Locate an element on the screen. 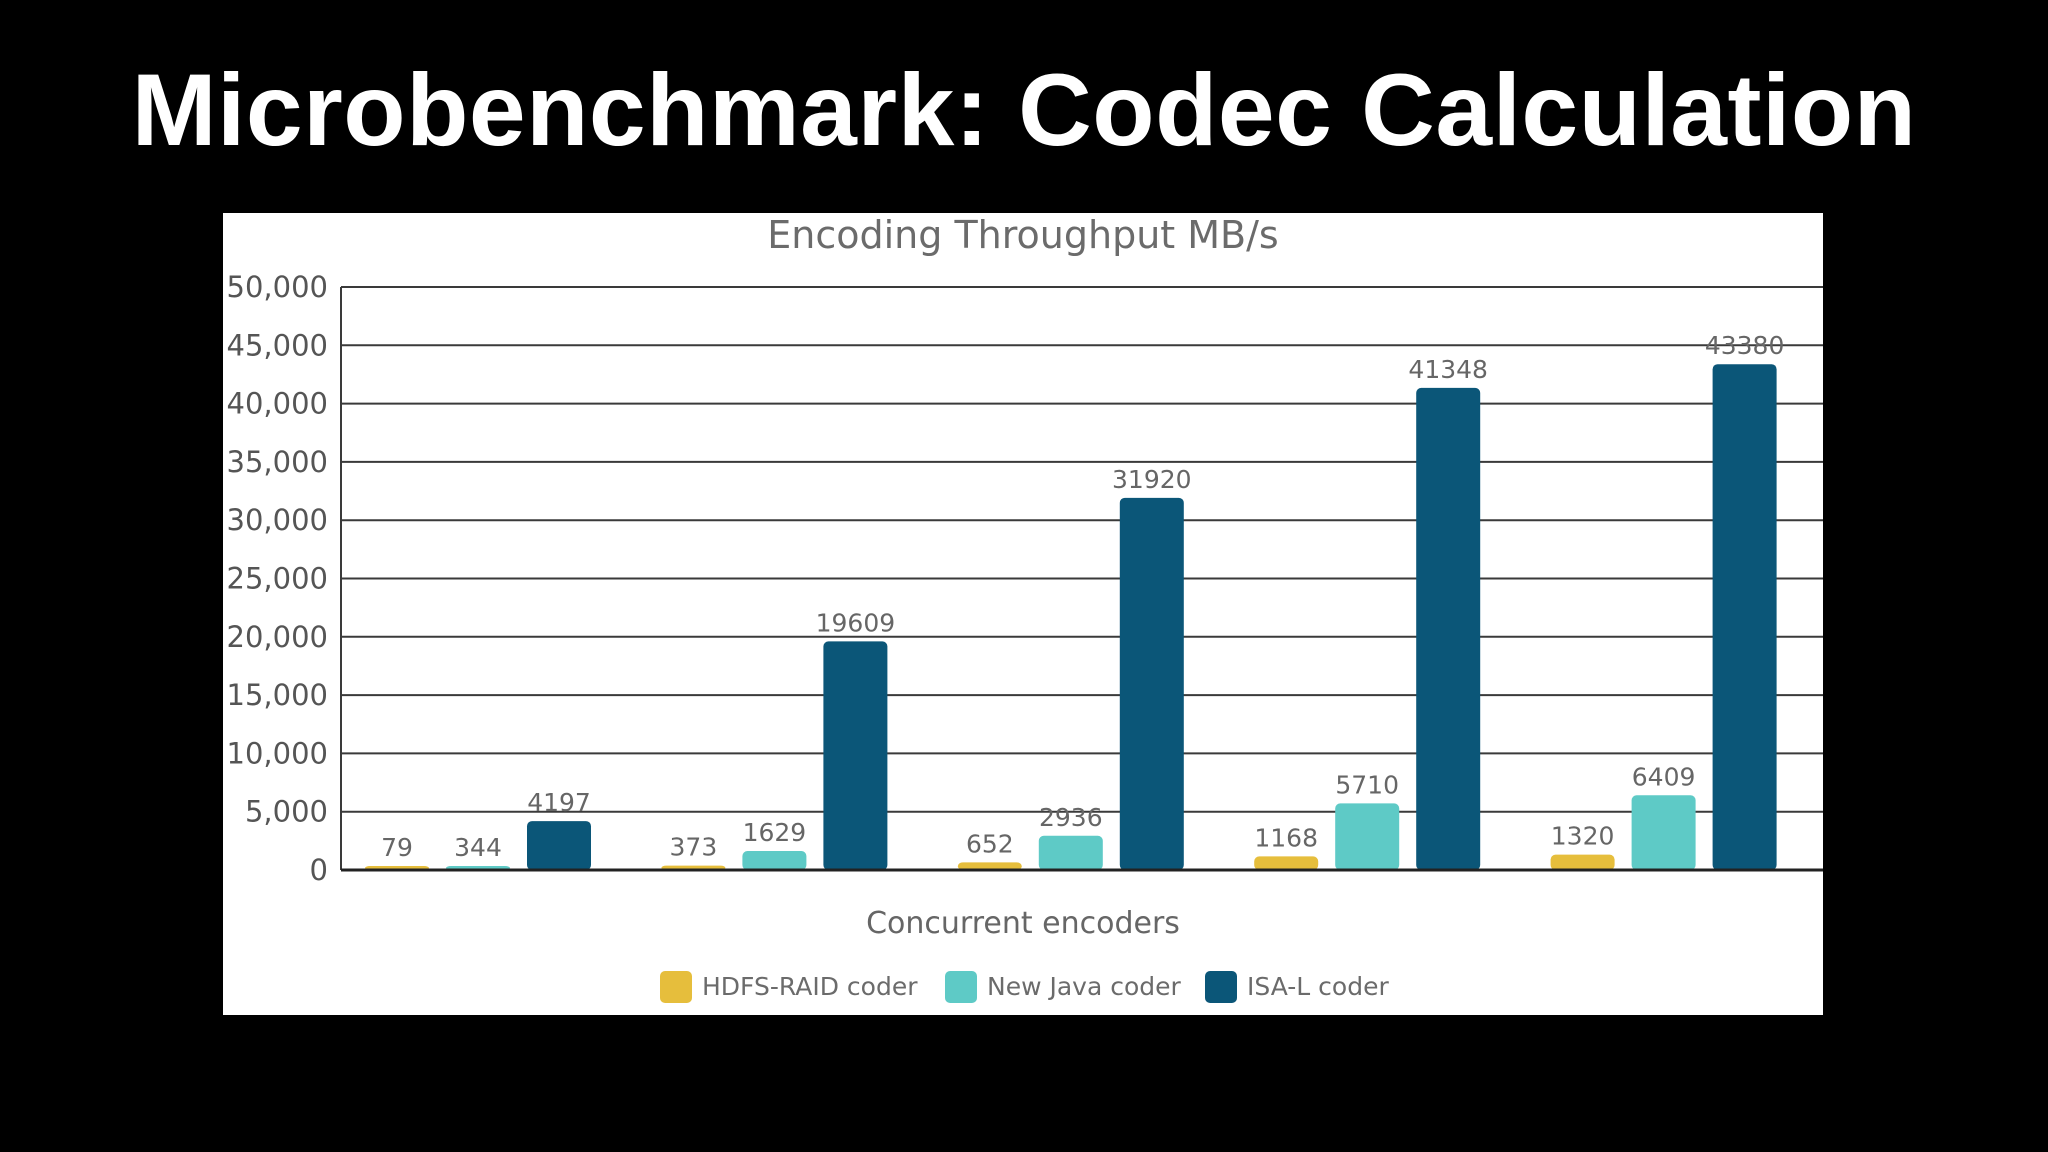  bar-value-label: 1320 is located at coordinates (1583, 836).